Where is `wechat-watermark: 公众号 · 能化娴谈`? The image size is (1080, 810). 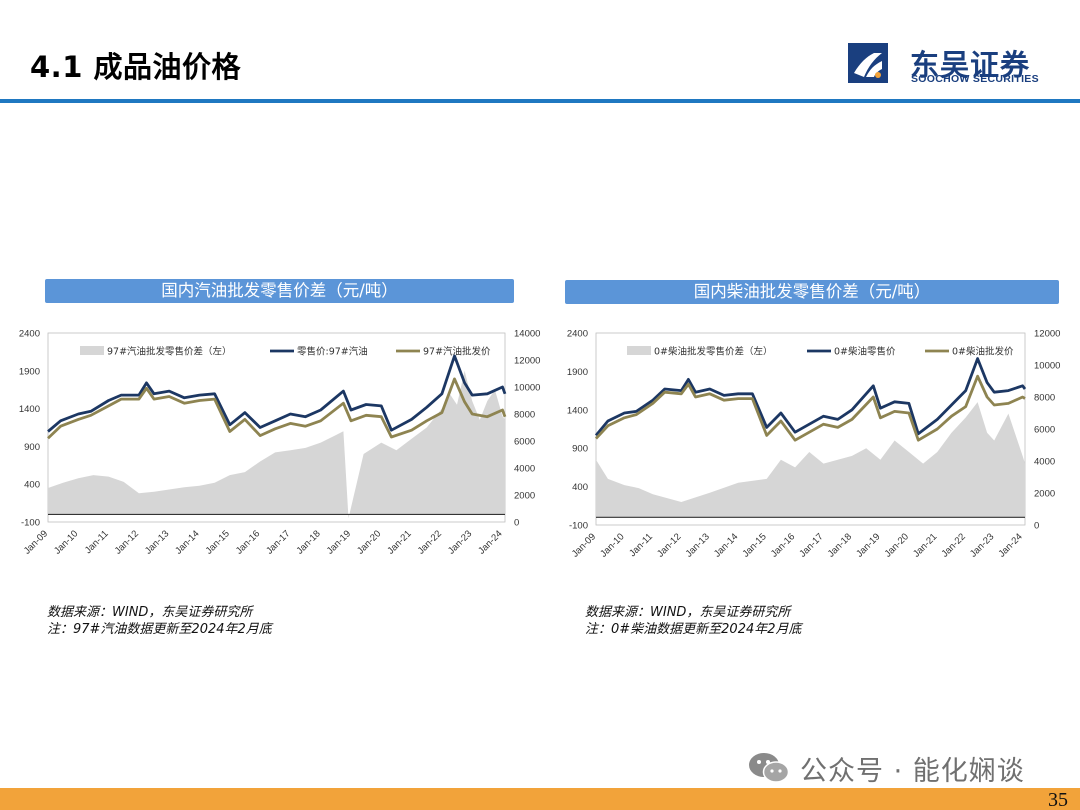 wechat-watermark: 公众号 · 能化娴谈 is located at coordinates (886, 768).